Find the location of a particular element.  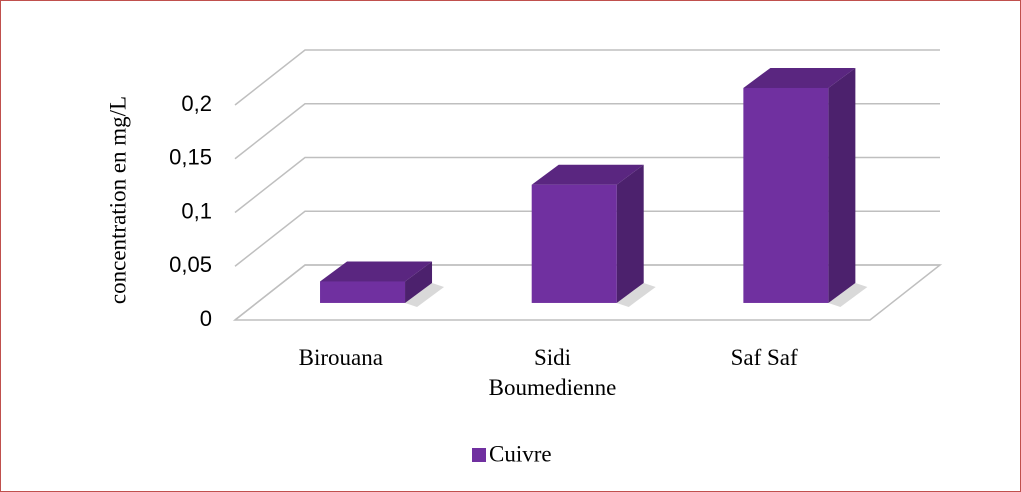

y-tick-label: 0,2 is located at coordinates (196, 103).